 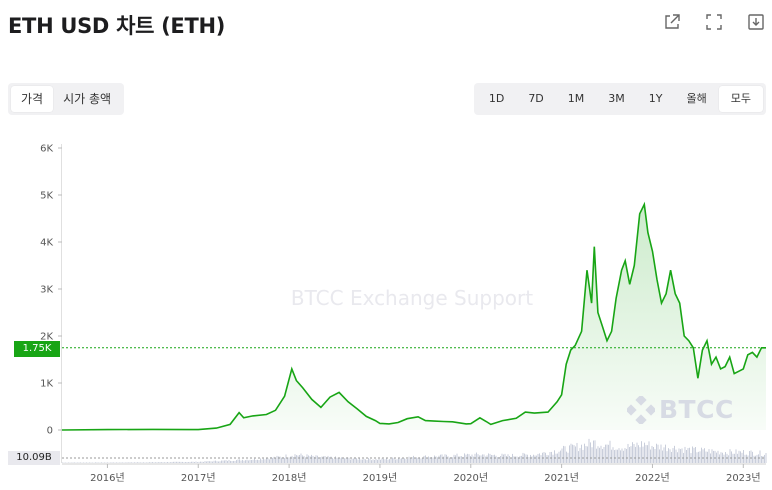 What do you see at coordinates (46, 290) in the screenshot?
I see `y-tick-label: 3K` at bounding box center [46, 290].